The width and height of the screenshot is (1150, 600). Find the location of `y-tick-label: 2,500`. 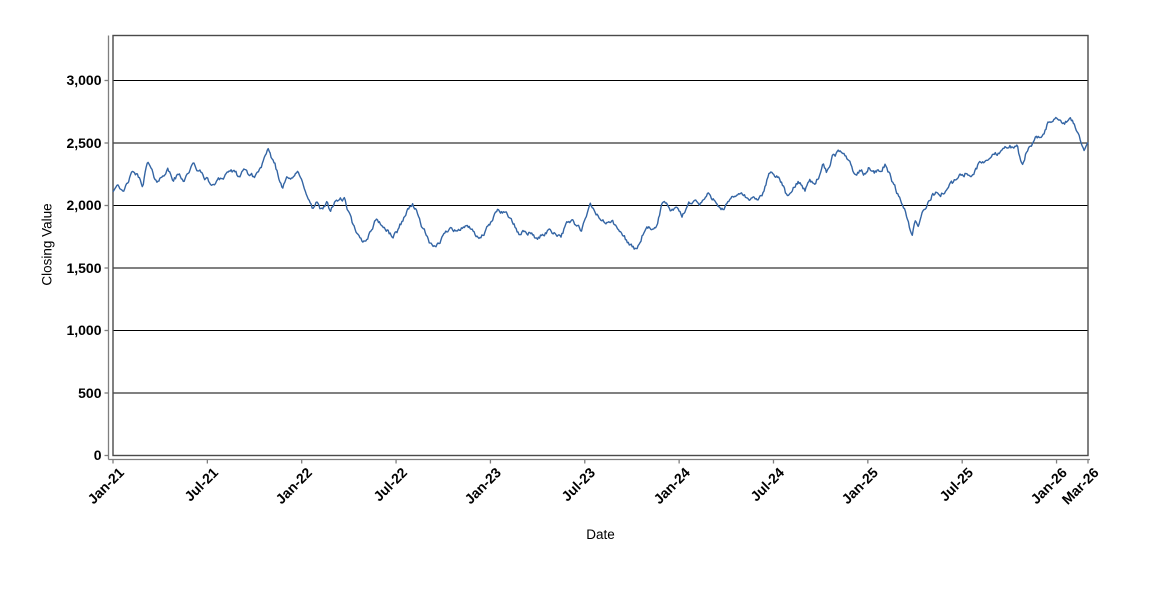

y-tick-label: 2,500 is located at coordinates (84, 142).